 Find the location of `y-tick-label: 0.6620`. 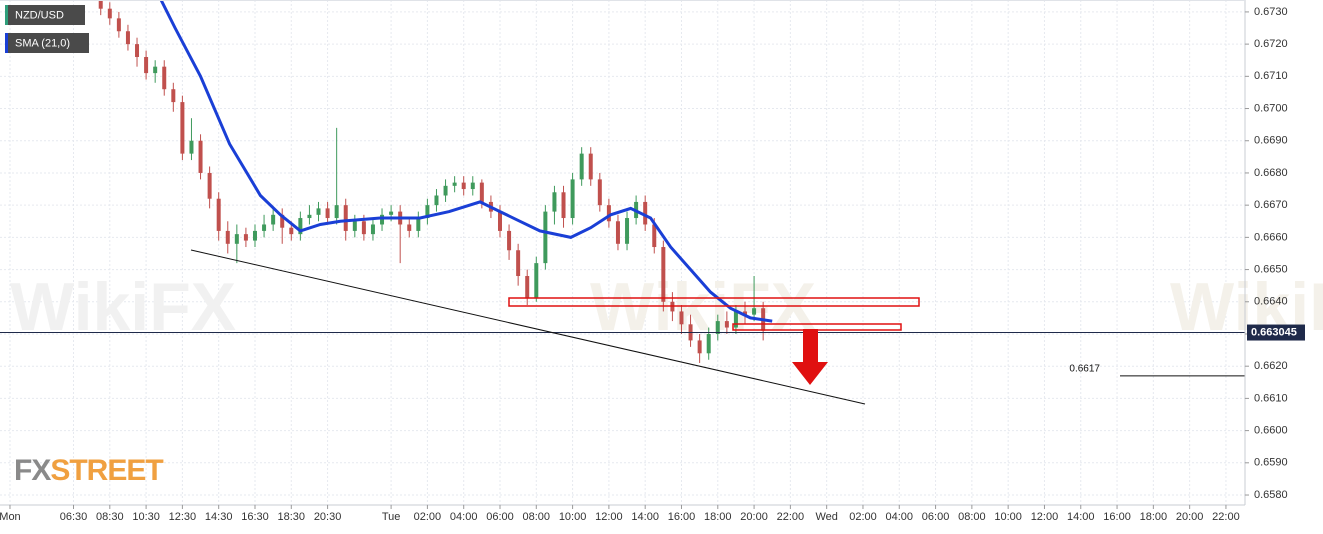

y-tick-label: 0.6620 is located at coordinates (1271, 366).